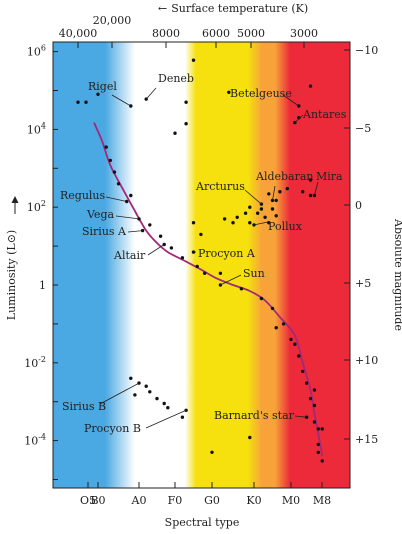  Describe the element at coordinates (11, 275) in the screenshot. I see `y-axis-label-left: Luminosity (L⊙)` at that location.